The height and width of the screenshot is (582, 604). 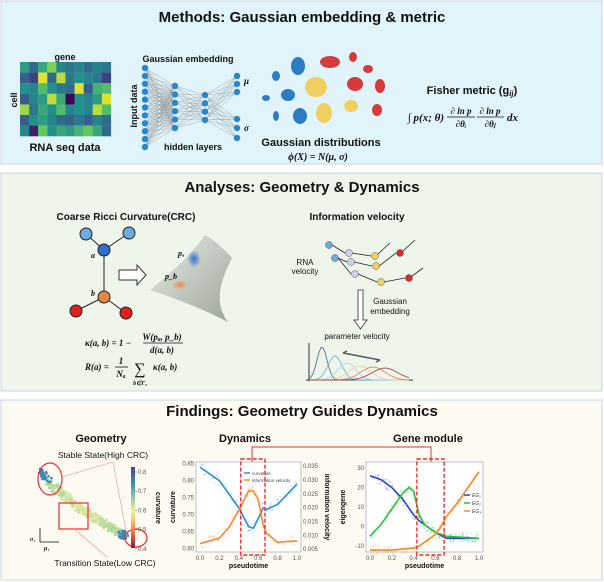 I want to click on cell, so click(x=381, y=282).